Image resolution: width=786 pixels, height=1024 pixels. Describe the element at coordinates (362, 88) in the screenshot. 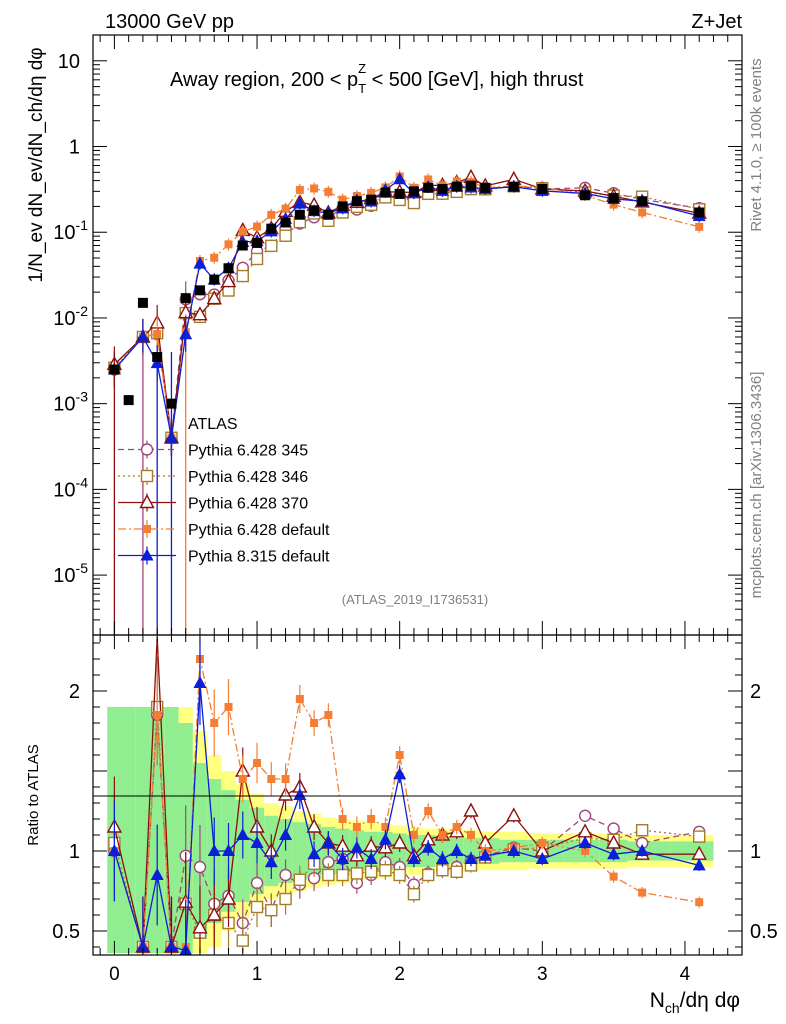

I see `title-sub: T` at that location.